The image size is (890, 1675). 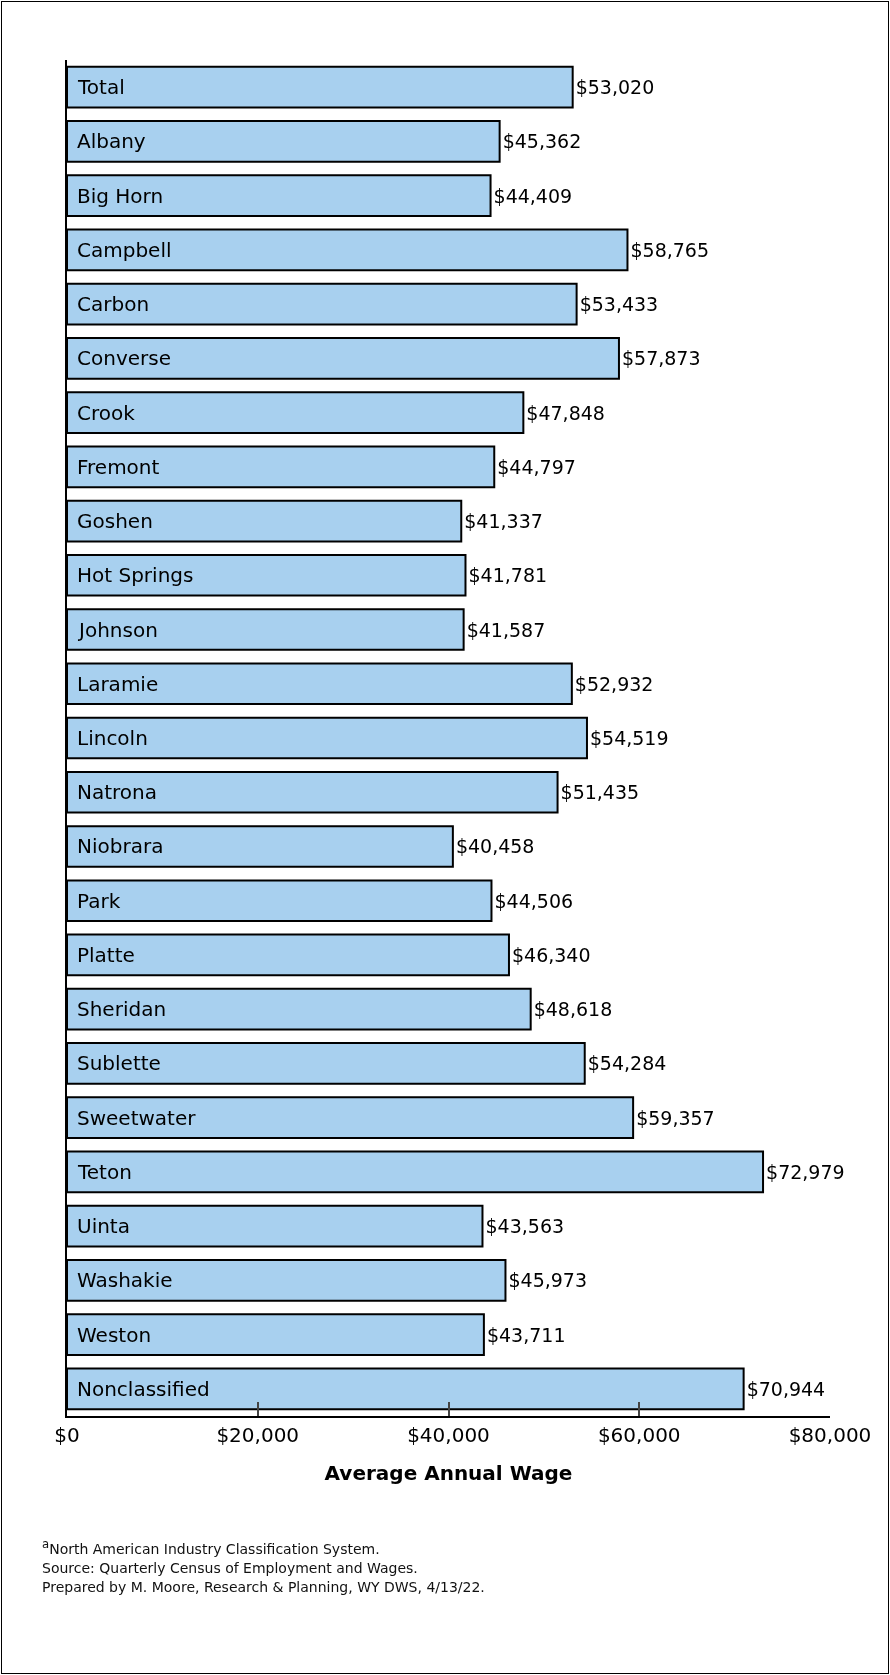 What do you see at coordinates (448, 1473) in the screenshot?
I see `x-axis-title: Average Annual Wage` at bounding box center [448, 1473].